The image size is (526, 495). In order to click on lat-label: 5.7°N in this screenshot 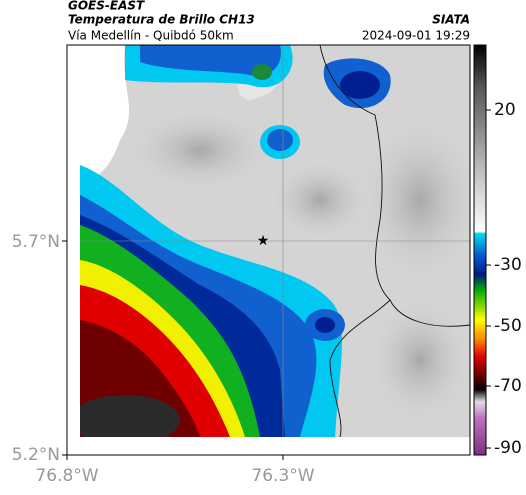, I will do `click(36, 242)`.